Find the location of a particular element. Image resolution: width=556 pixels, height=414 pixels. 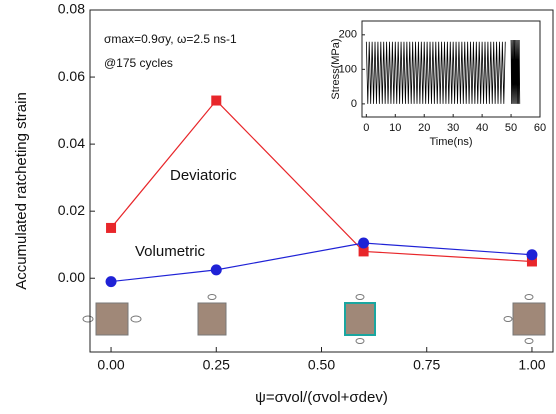

x-axis-label: Time(ns) is located at coordinates (451, 142).